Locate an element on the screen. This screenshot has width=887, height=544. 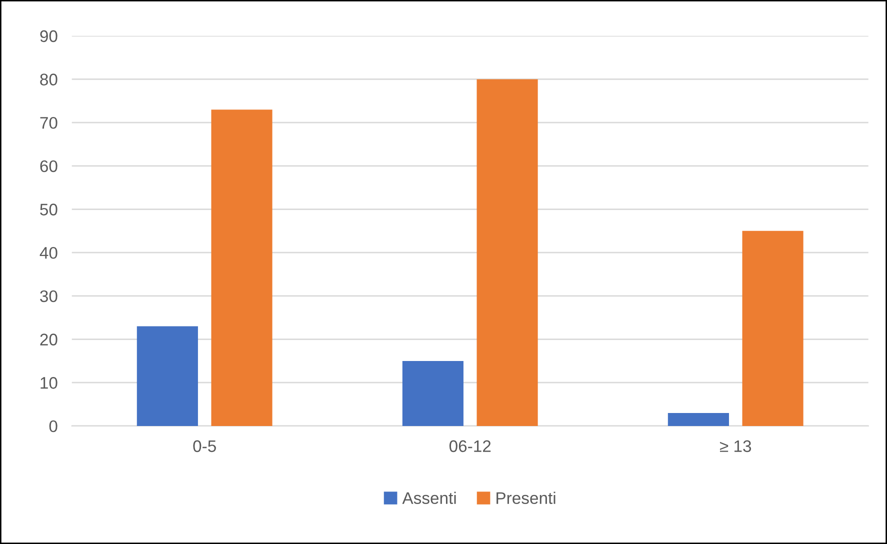
y-tick-label: 40 is located at coordinates (49, 253).